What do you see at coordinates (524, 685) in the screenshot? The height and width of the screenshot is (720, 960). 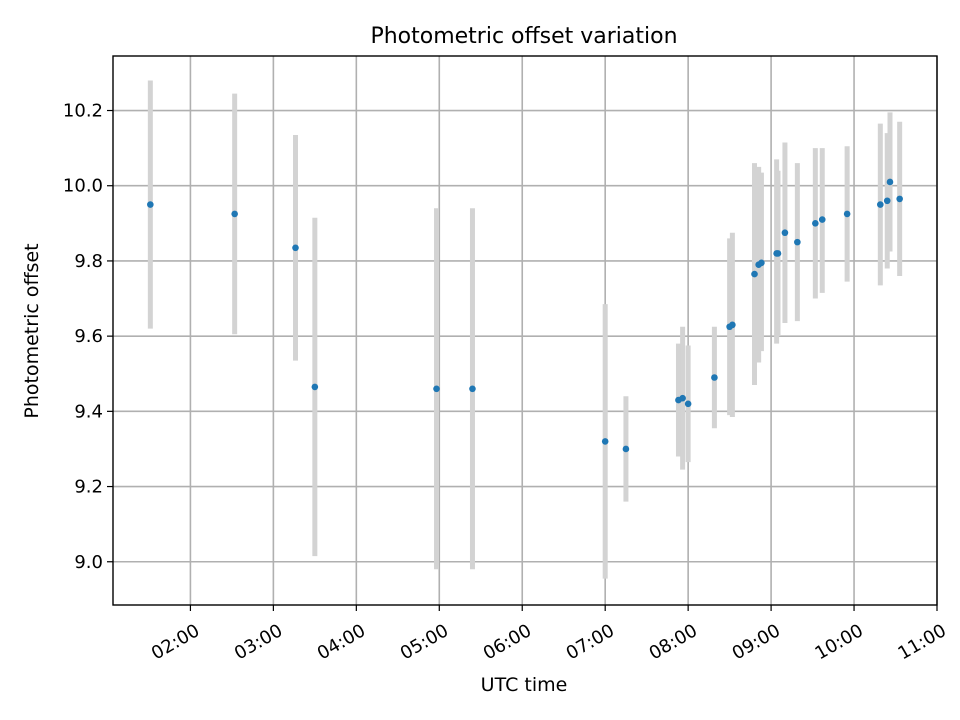 I see `x-axis-label: UTC time` at bounding box center [524, 685].